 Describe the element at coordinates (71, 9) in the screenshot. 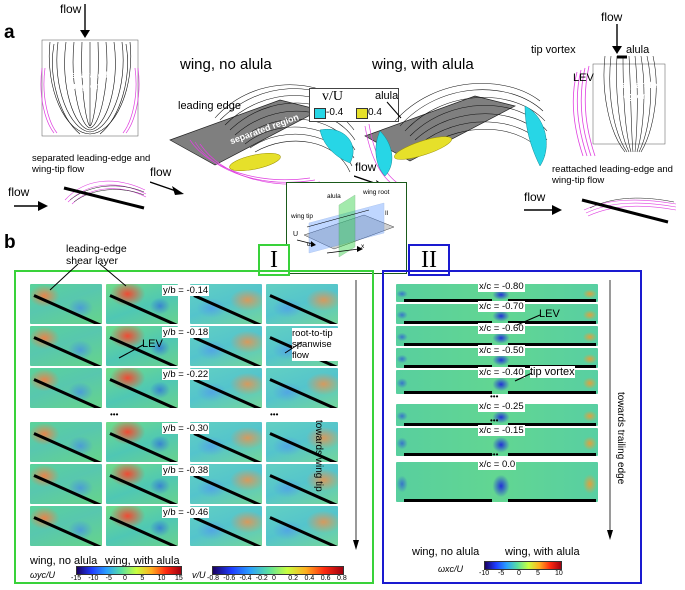

I see `flow-label-top-left: flow` at that location.